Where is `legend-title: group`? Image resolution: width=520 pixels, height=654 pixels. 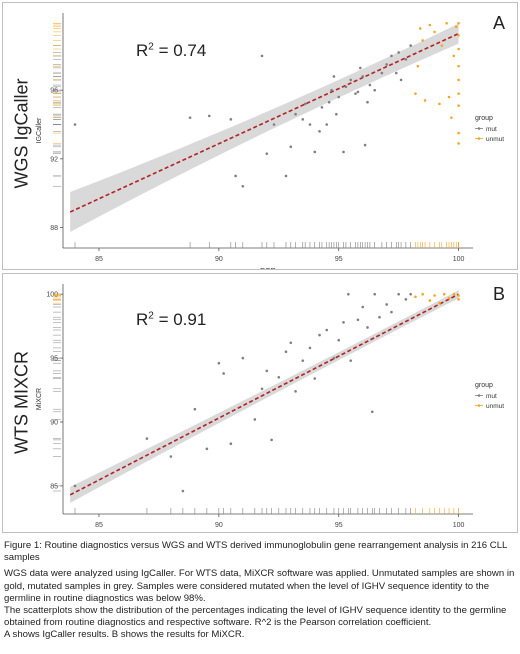
legend-title: group is located at coordinates (484, 118).